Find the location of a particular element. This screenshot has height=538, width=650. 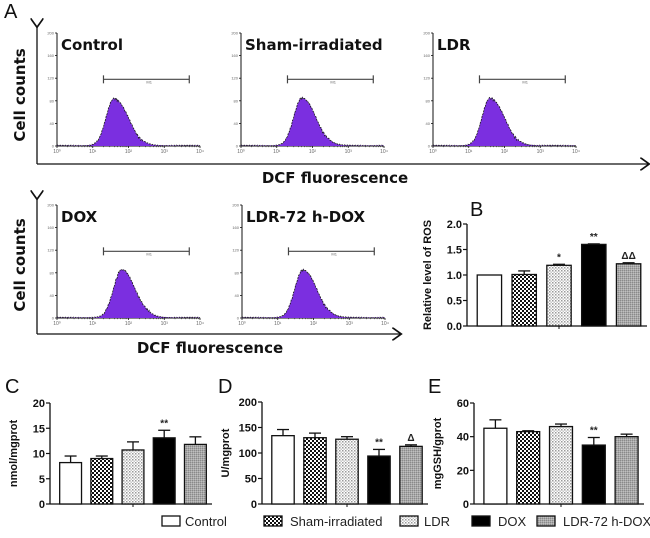

legend-label: Sham-irradiated is located at coordinates (336, 521).